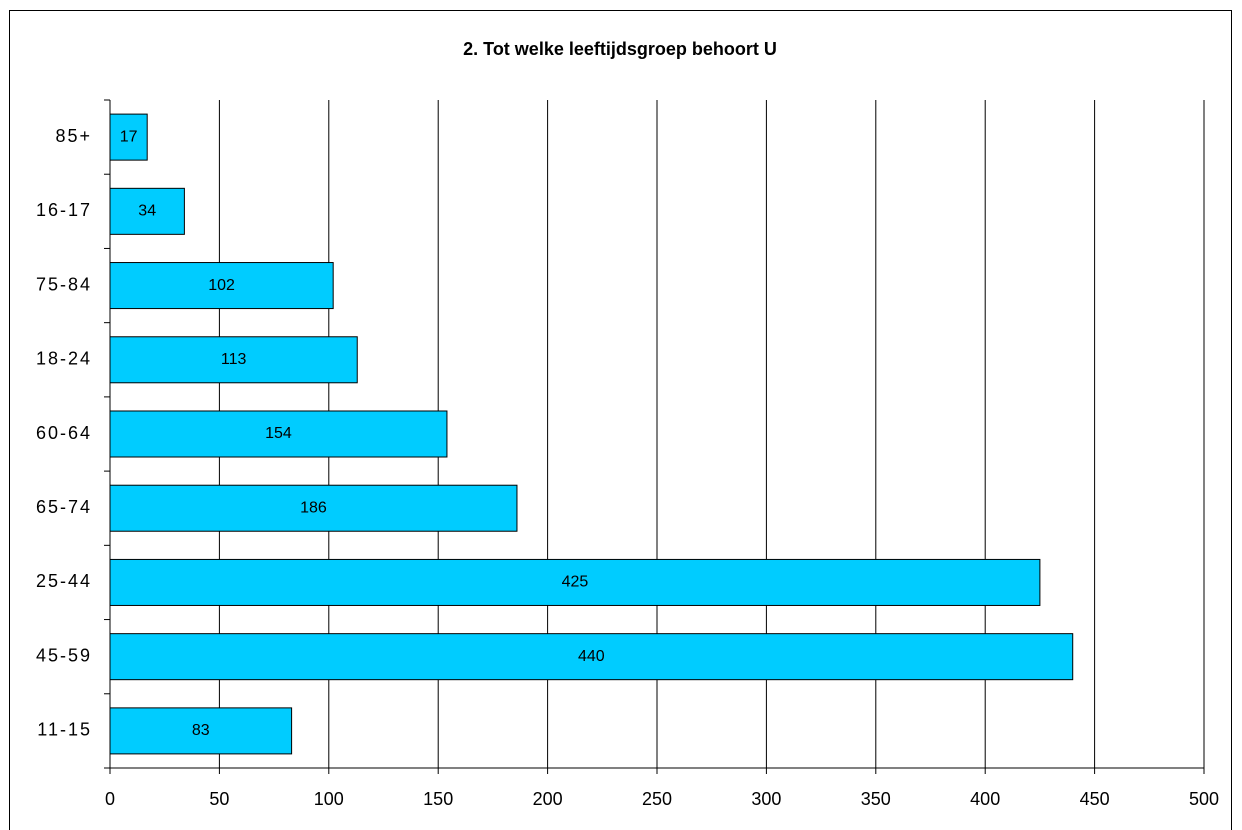 The height and width of the screenshot is (830, 1242). I want to click on x-tick-label: 450, so click(1095, 799).